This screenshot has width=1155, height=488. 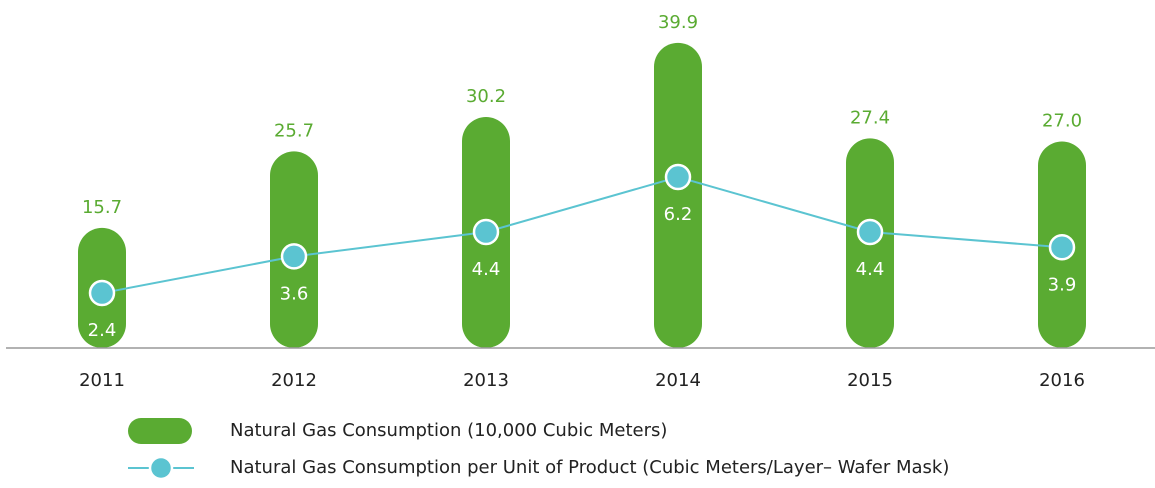 What do you see at coordinates (1062, 284) in the screenshot?
I see `line-value-label: 3.9` at bounding box center [1062, 284].